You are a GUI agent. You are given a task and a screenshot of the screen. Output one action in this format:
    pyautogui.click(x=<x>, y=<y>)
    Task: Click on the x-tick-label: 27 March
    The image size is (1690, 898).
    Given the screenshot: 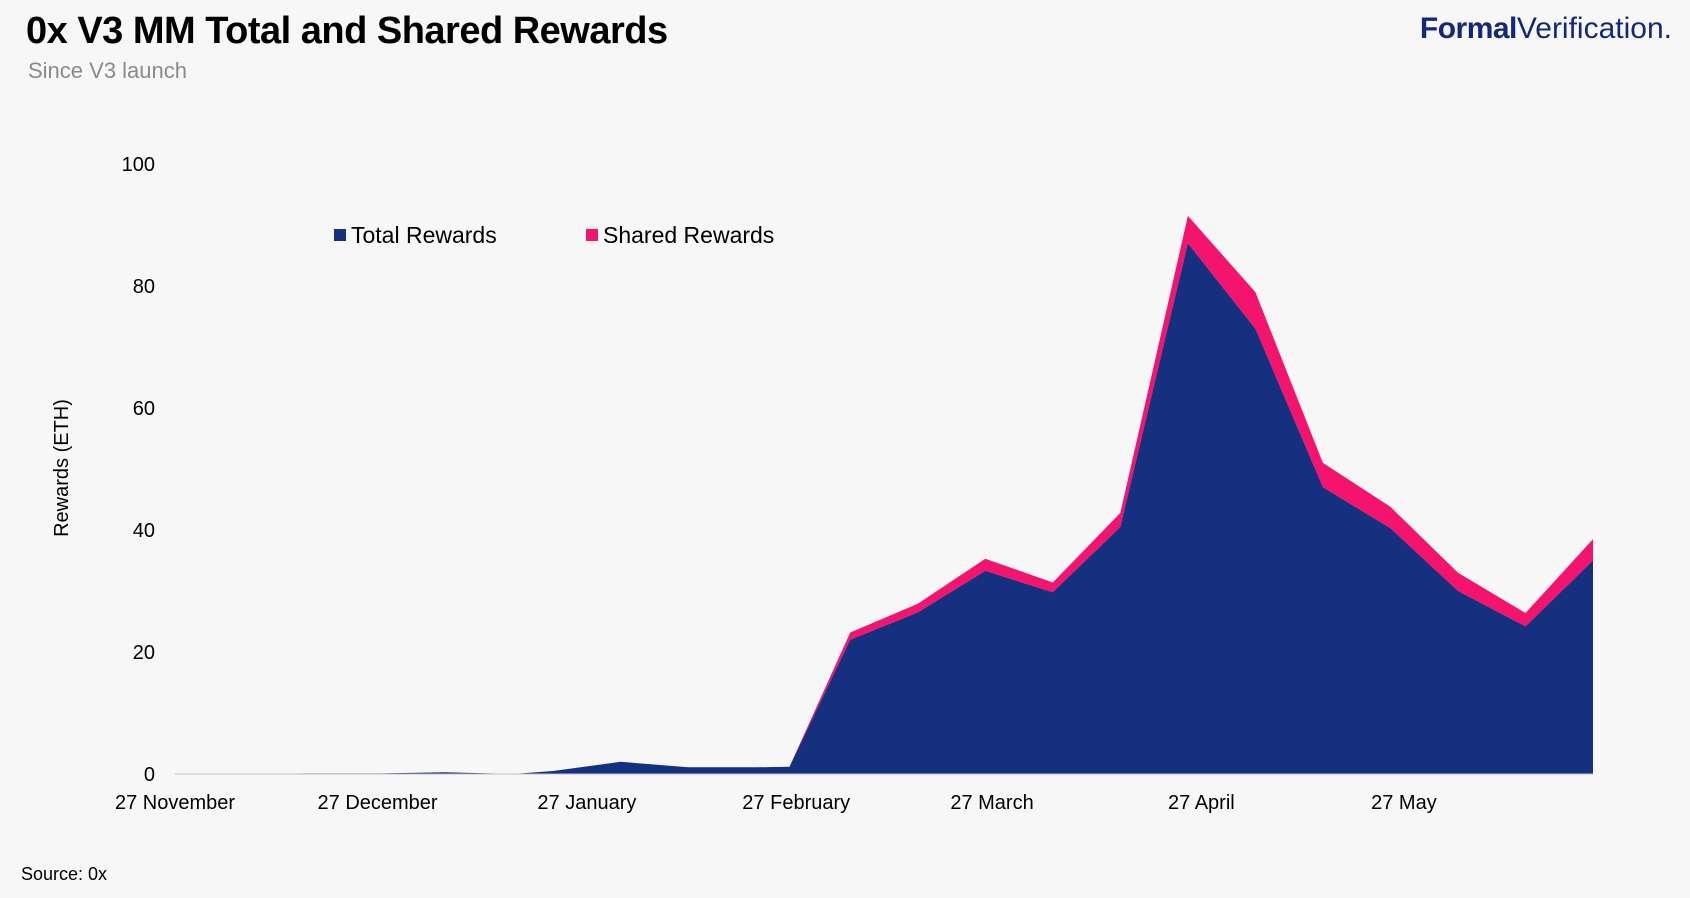 What is the action you would take?
    pyautogui.click(x=991, y=803)
    